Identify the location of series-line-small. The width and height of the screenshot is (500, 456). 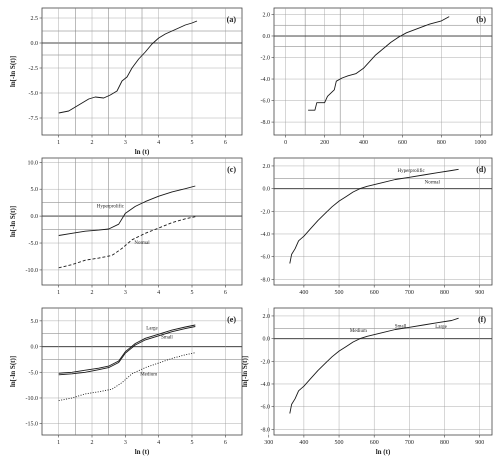
(127, 351).